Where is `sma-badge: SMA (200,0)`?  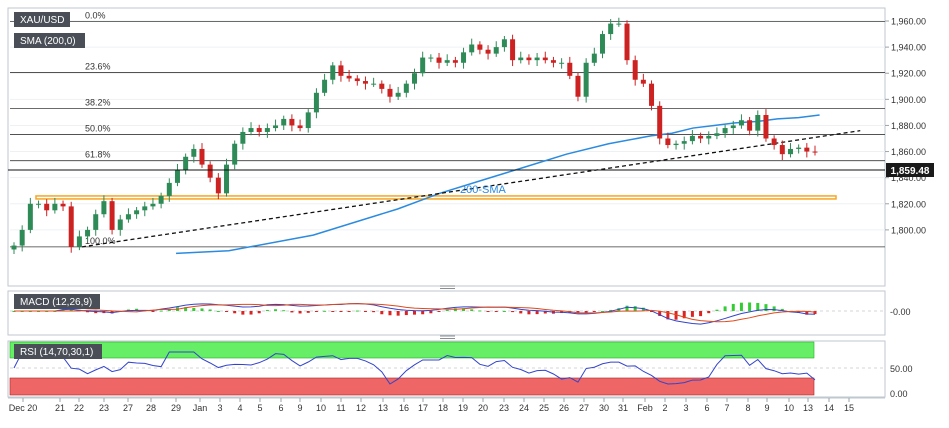 sma-badge: SMA (200,0) is located at coordinates (49, 40).